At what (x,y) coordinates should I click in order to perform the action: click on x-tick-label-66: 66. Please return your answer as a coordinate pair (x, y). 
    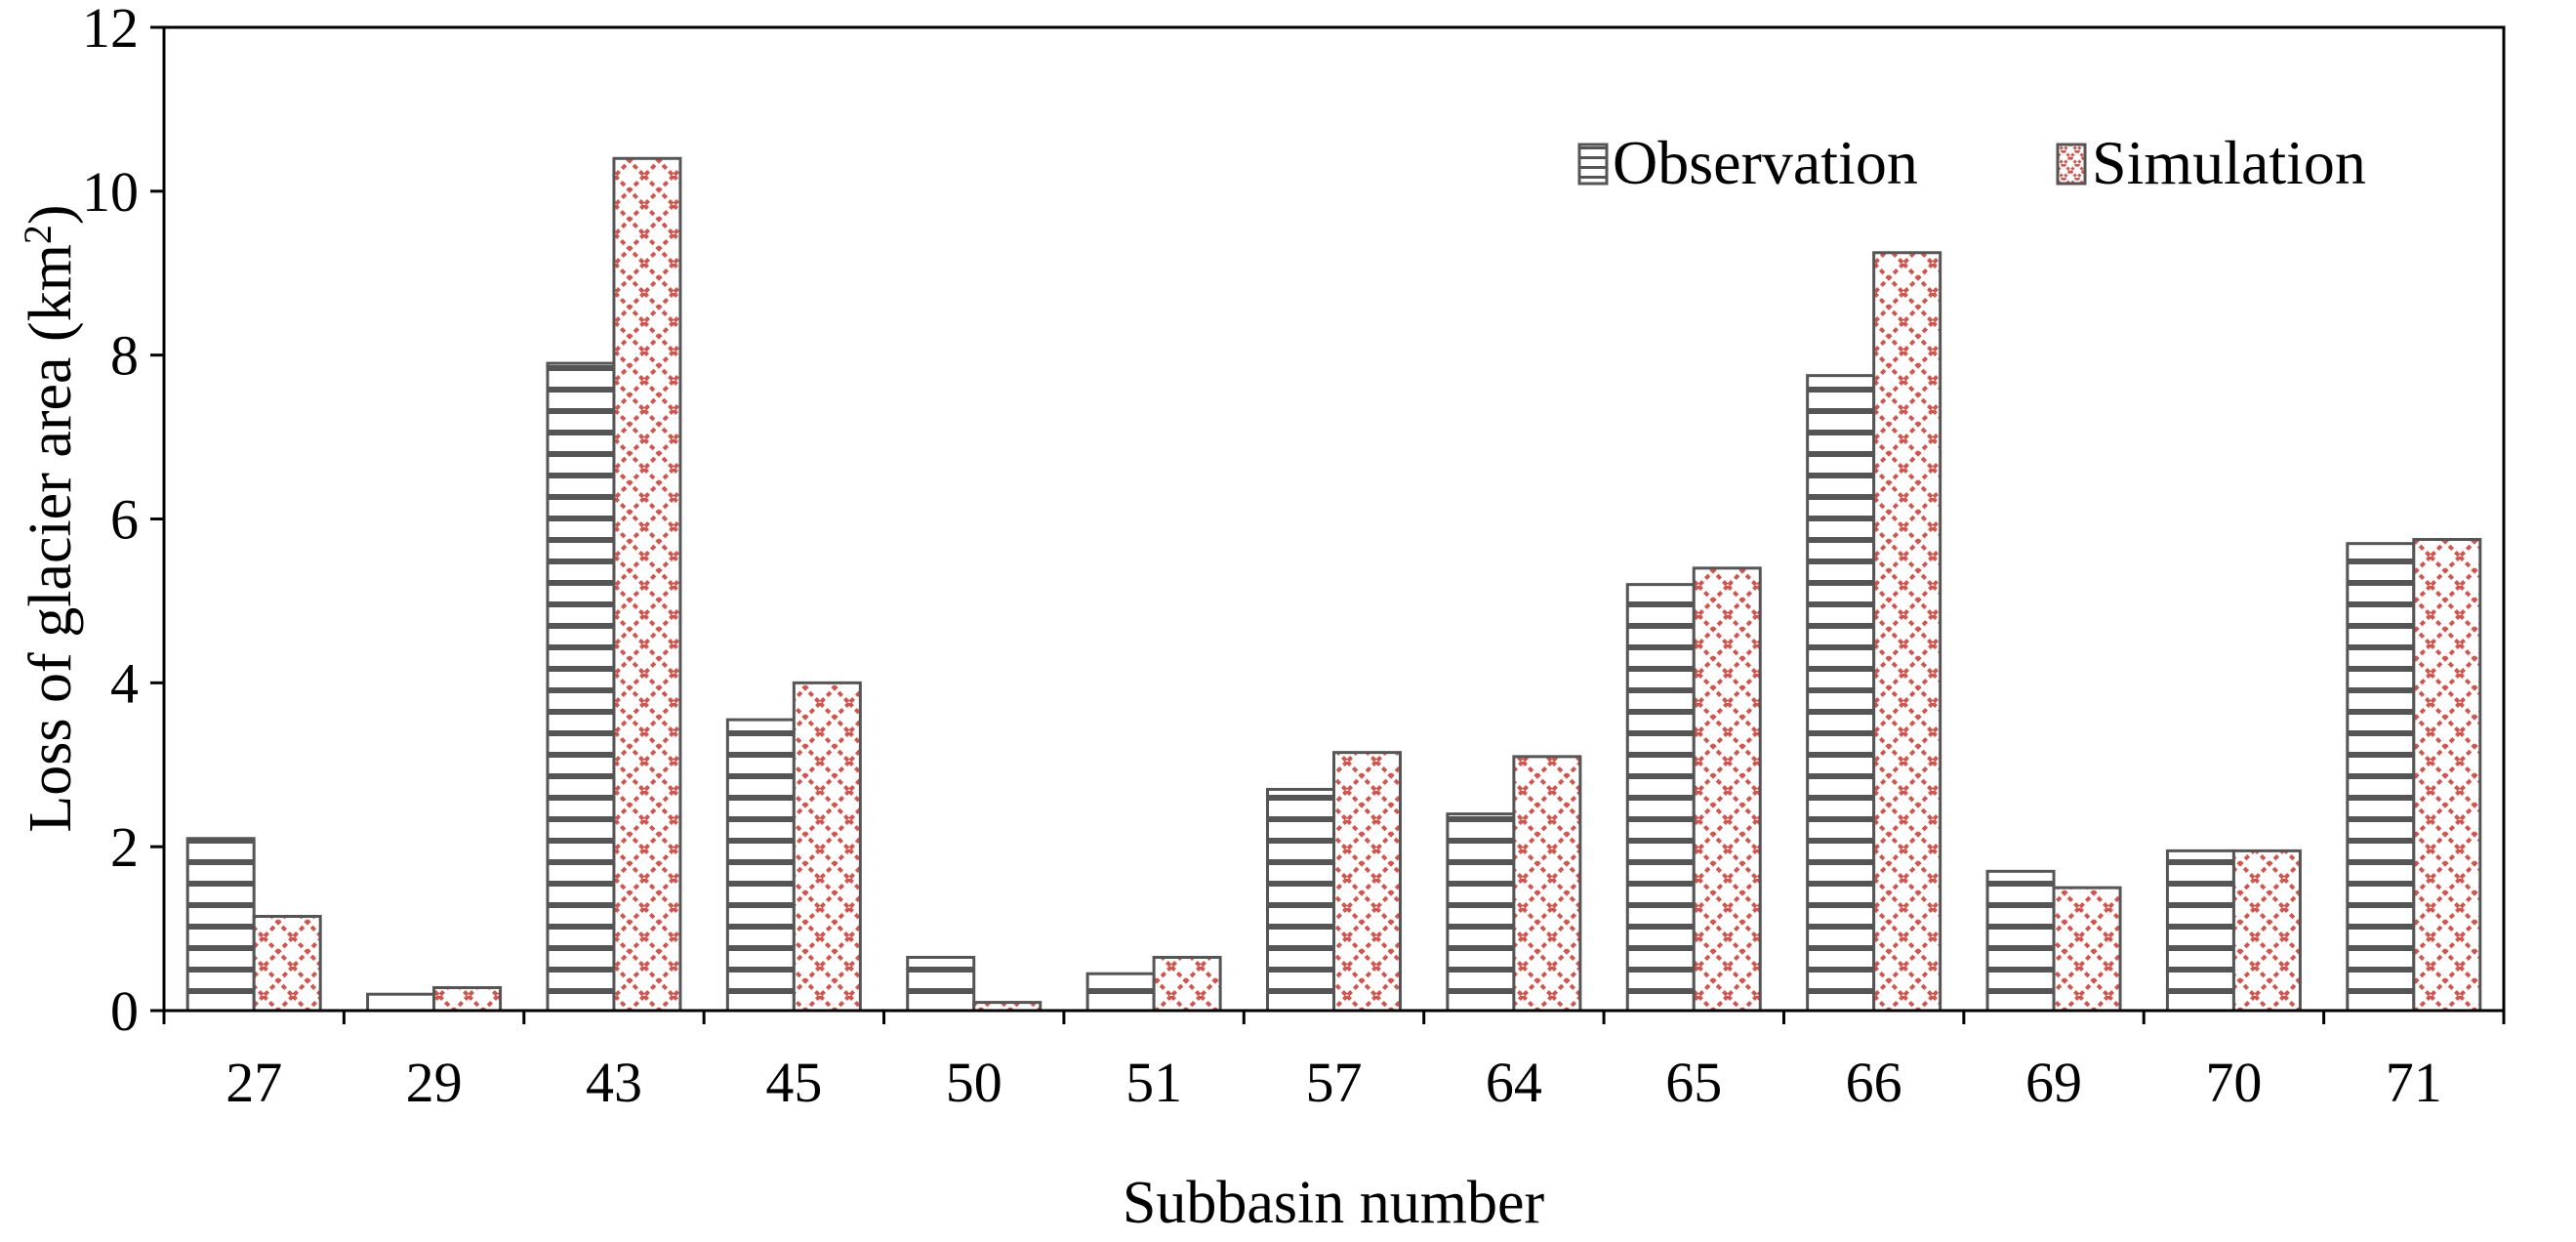
    Looking at the image, I should click on (1874, 1083).